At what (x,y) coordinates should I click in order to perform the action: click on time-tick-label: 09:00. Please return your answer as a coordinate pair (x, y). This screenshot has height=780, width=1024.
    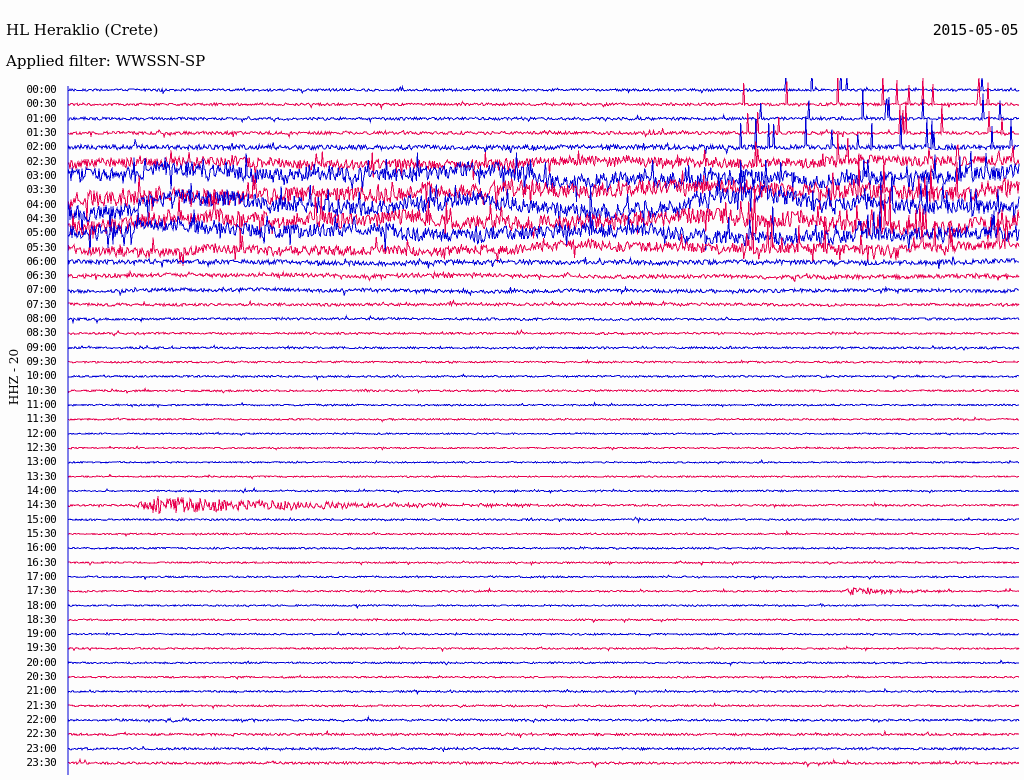
    Looking at the image, I should click on (41, 347).